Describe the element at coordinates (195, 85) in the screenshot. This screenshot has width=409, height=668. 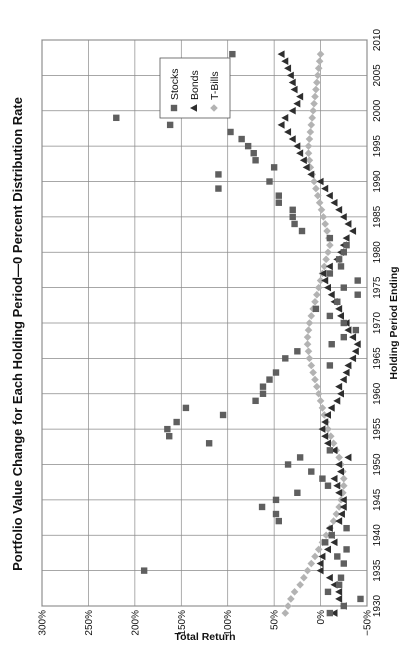
I see `legend-label: Bonds` at that location.